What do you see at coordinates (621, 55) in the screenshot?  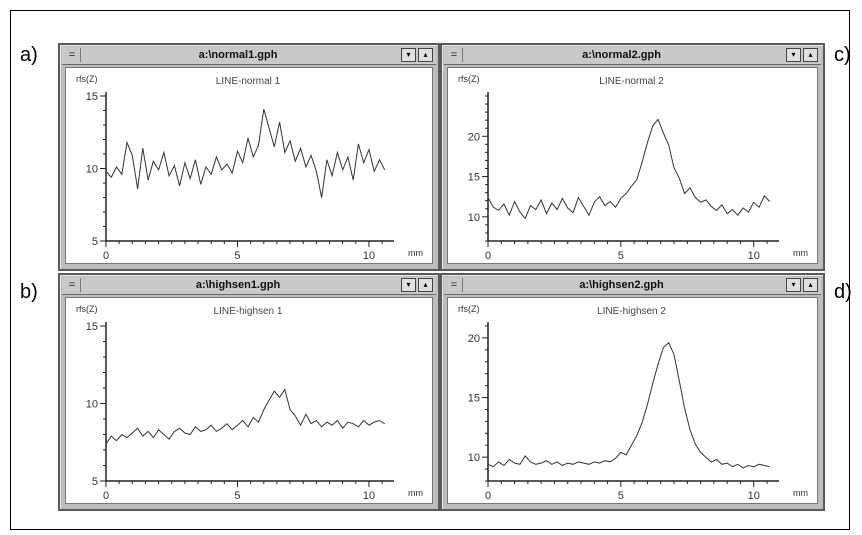 I see `window-title: a:\normal2.gph` at bounding box center [621, 55].